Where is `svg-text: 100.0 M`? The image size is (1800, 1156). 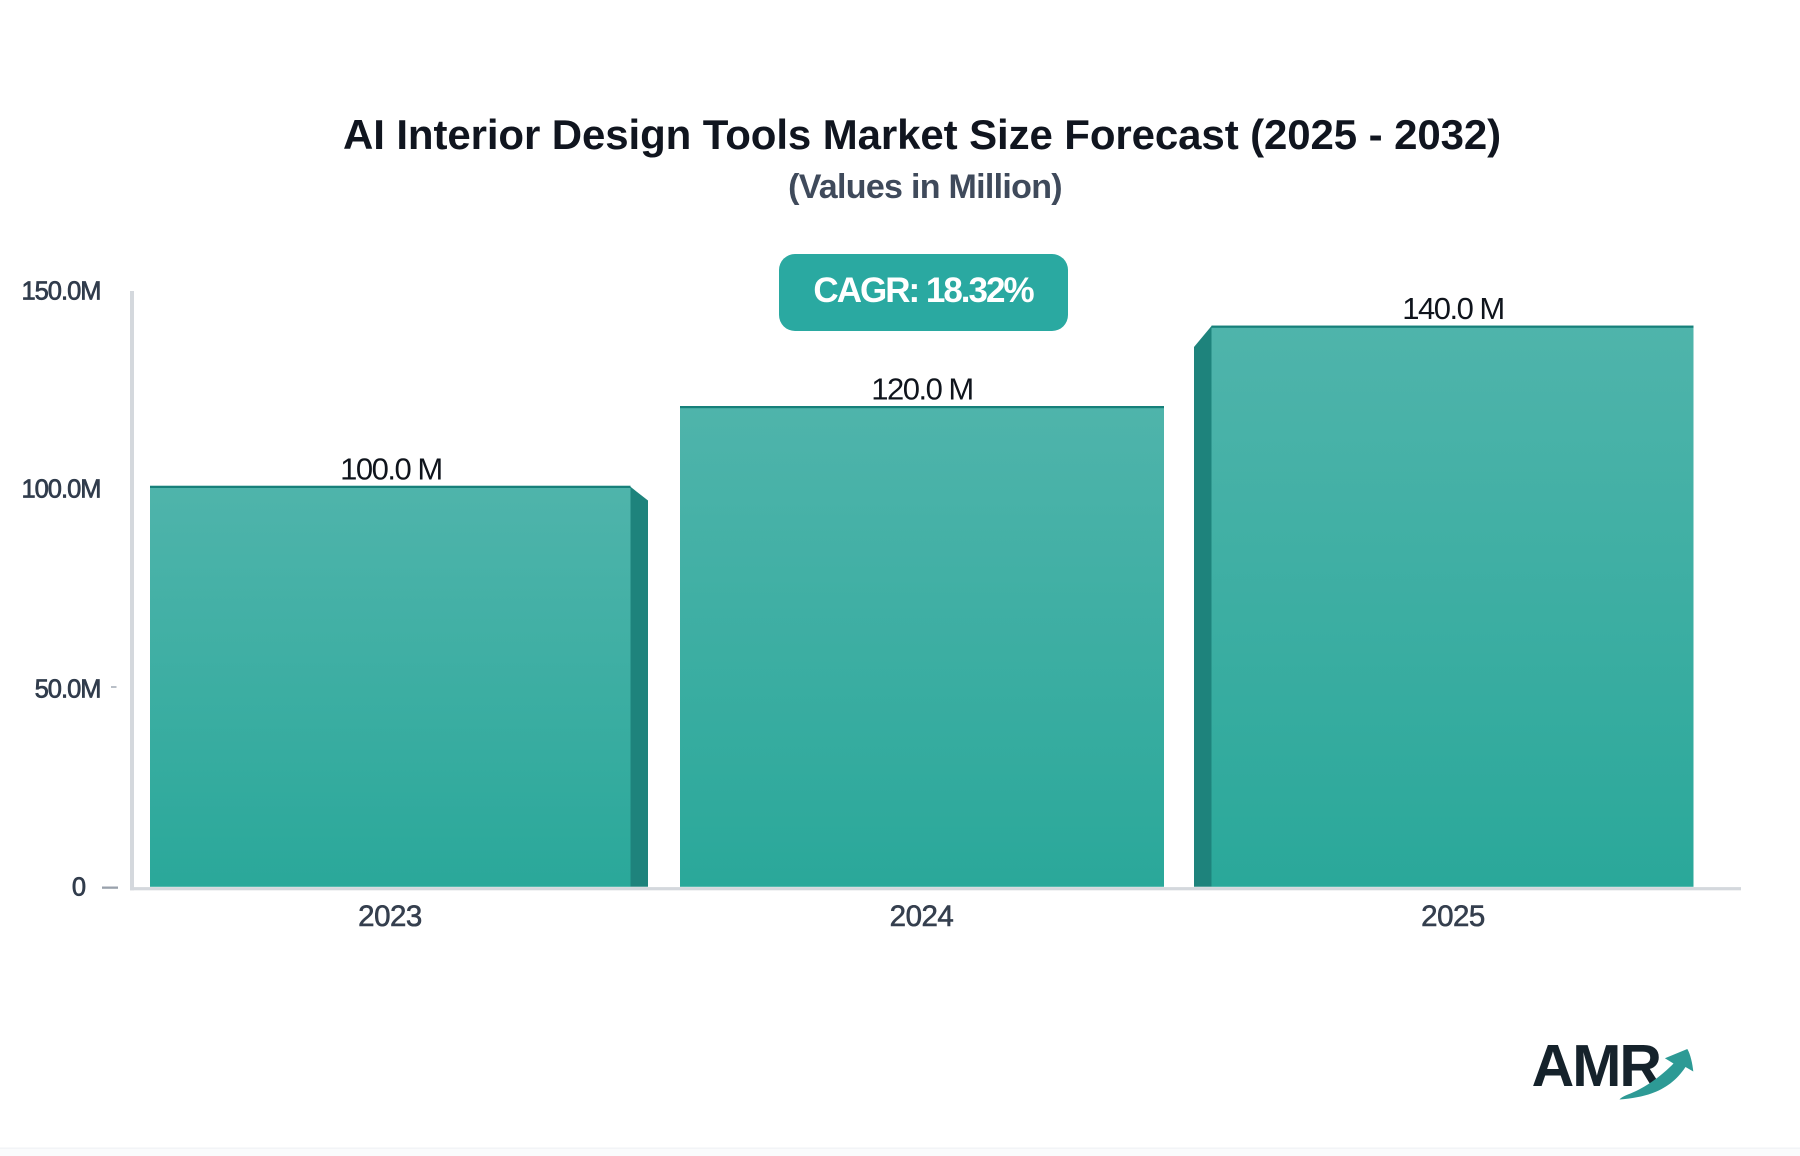 svg-text: 100.0 M is located at coordinates (391, 468).